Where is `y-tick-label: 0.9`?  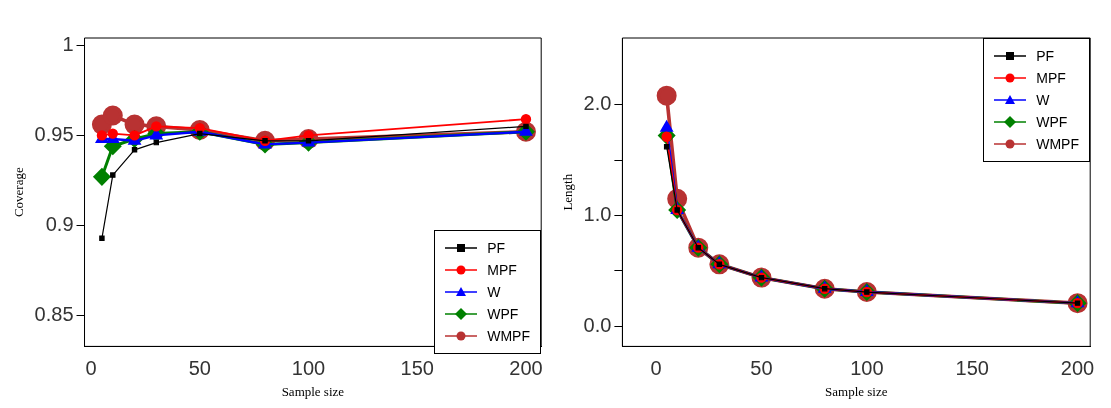
y-tick-label: 0.9 is located at coordinates (59, 224).